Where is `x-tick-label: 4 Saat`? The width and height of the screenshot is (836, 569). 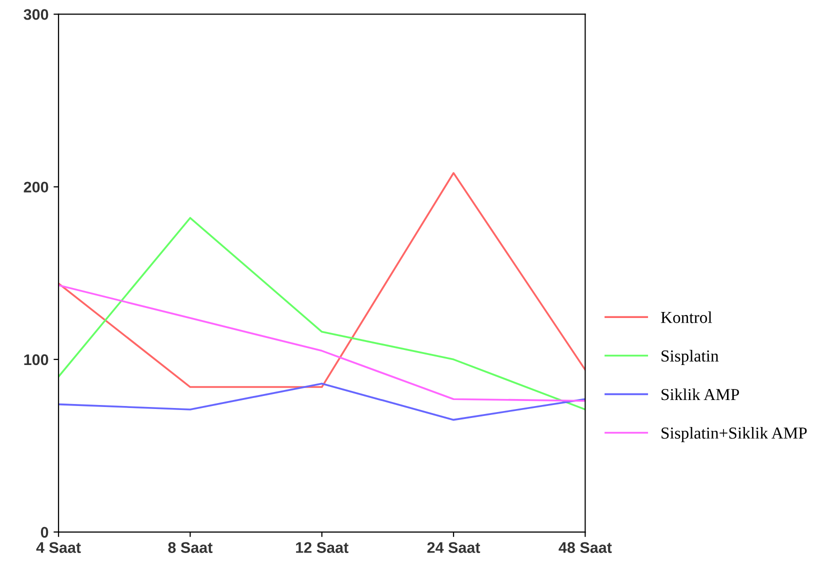
x-tick-label: 4 Saat is located at coordinates (58, 547).